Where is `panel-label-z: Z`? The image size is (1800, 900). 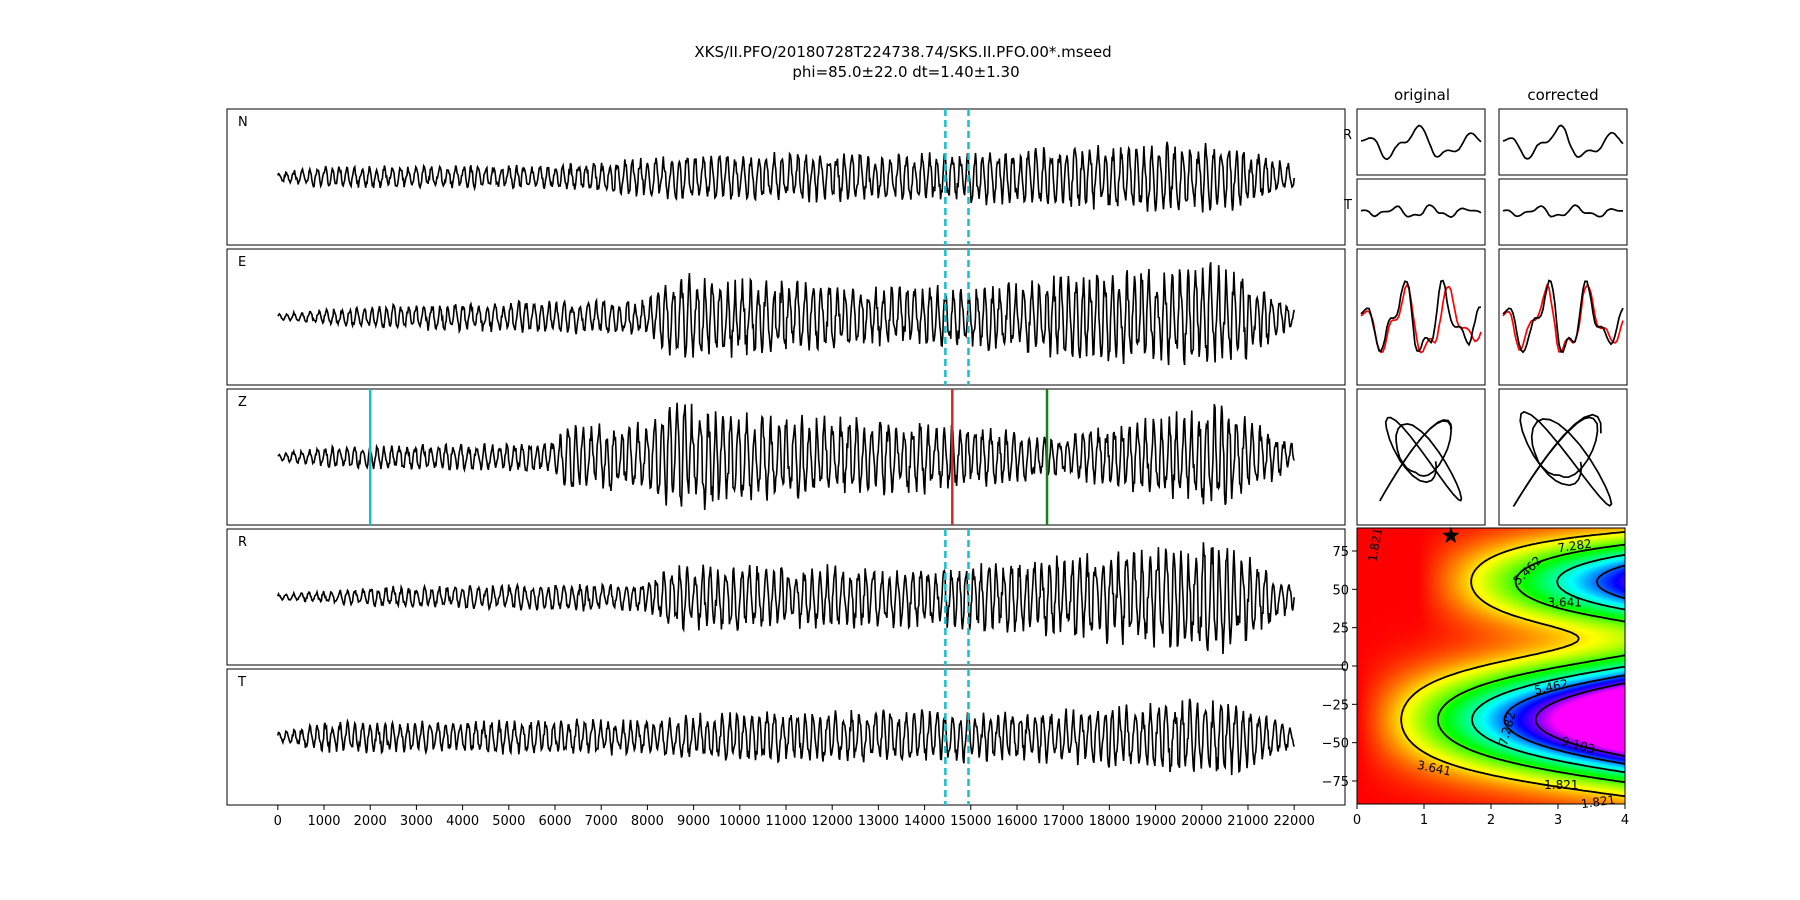
panel-label-z: Z is located at coordinates (242, 402).